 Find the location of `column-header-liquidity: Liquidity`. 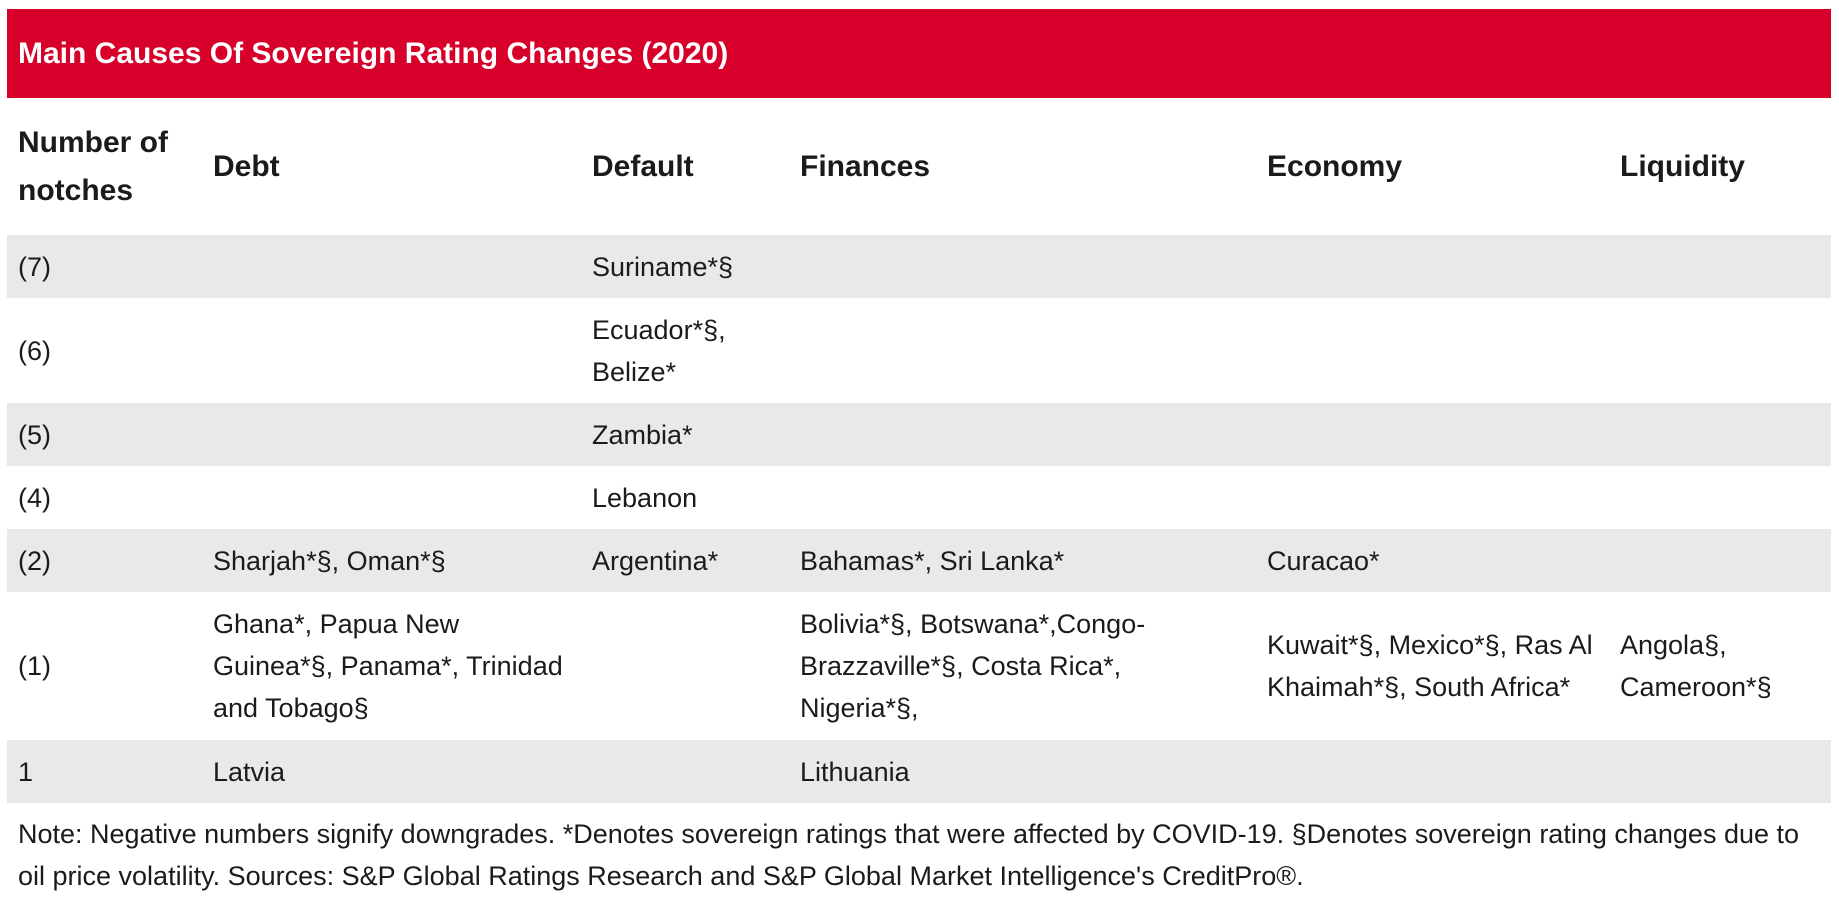

column-header-liquidity: Liquidity is located at coordinates (1682, 166).